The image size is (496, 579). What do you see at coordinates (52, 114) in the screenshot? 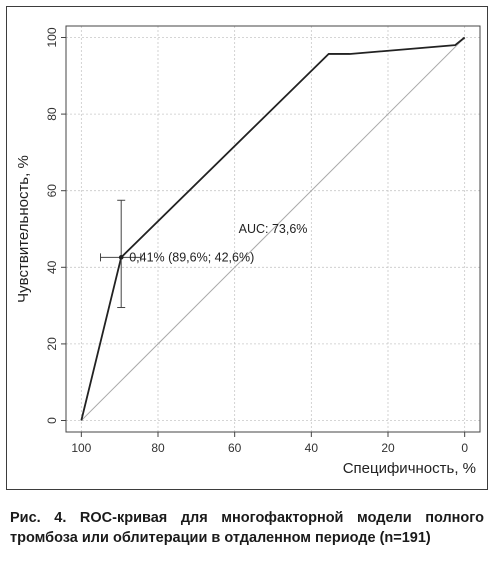
I see `y-tick-label: 80` at bounding box center [52, 114].